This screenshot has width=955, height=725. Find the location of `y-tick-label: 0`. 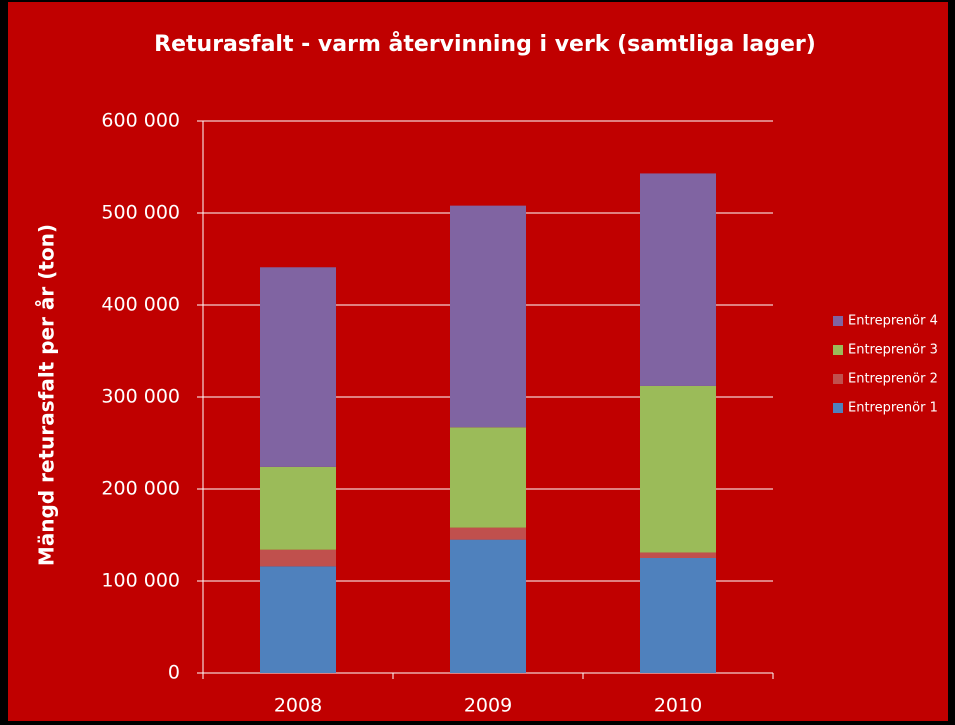

y-tick-label: 0 is located at coordinates (174, 673).